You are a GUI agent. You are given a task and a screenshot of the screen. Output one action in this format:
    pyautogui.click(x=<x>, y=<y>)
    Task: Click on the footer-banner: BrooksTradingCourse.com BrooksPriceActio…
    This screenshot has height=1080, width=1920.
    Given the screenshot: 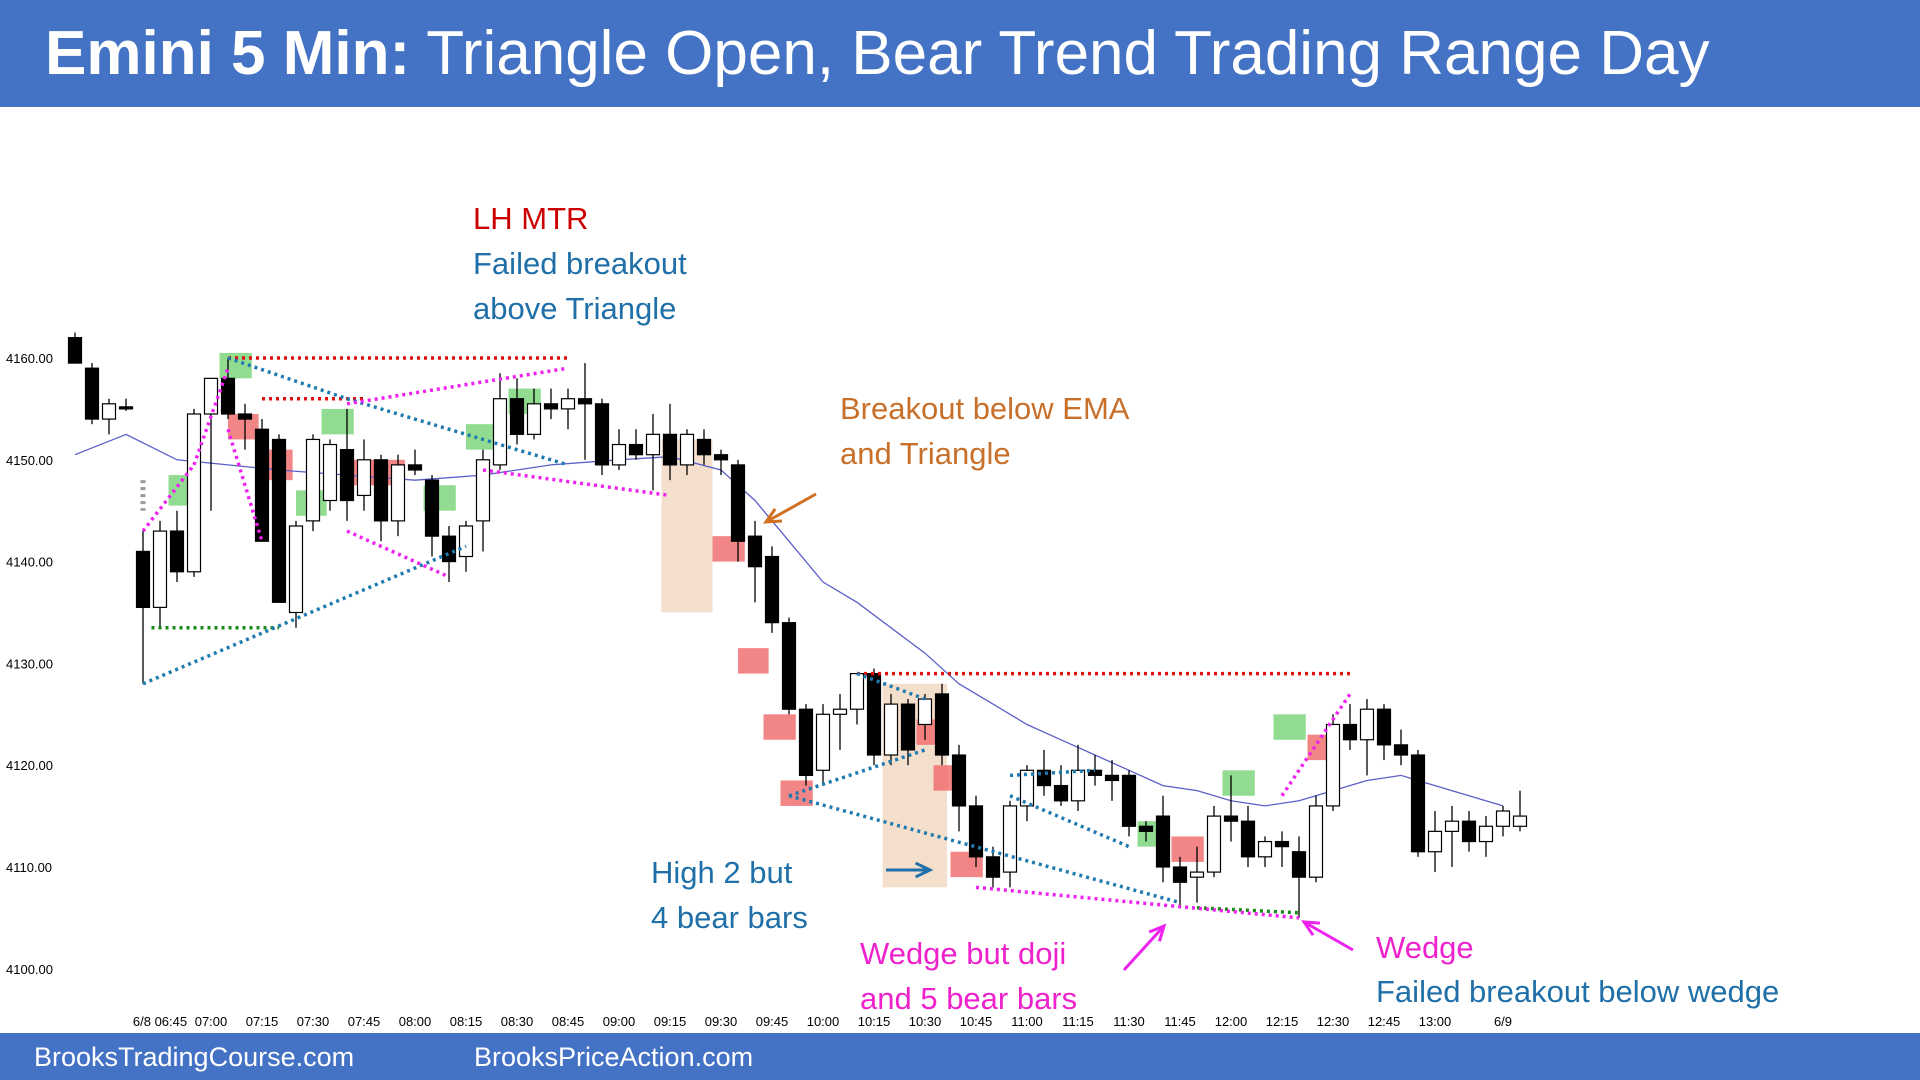 What is the action you would take?
    pyautogui.click(x=960, y=1056)
    